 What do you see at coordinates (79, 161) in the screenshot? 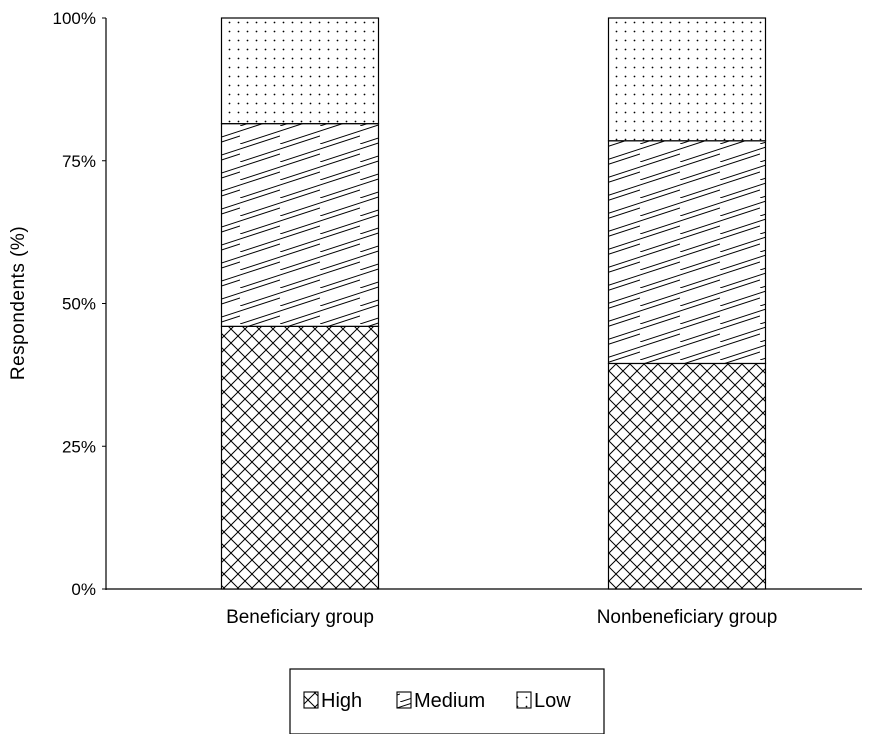
I see `y-tick-label: 75%` at bounding box center [79, 161].